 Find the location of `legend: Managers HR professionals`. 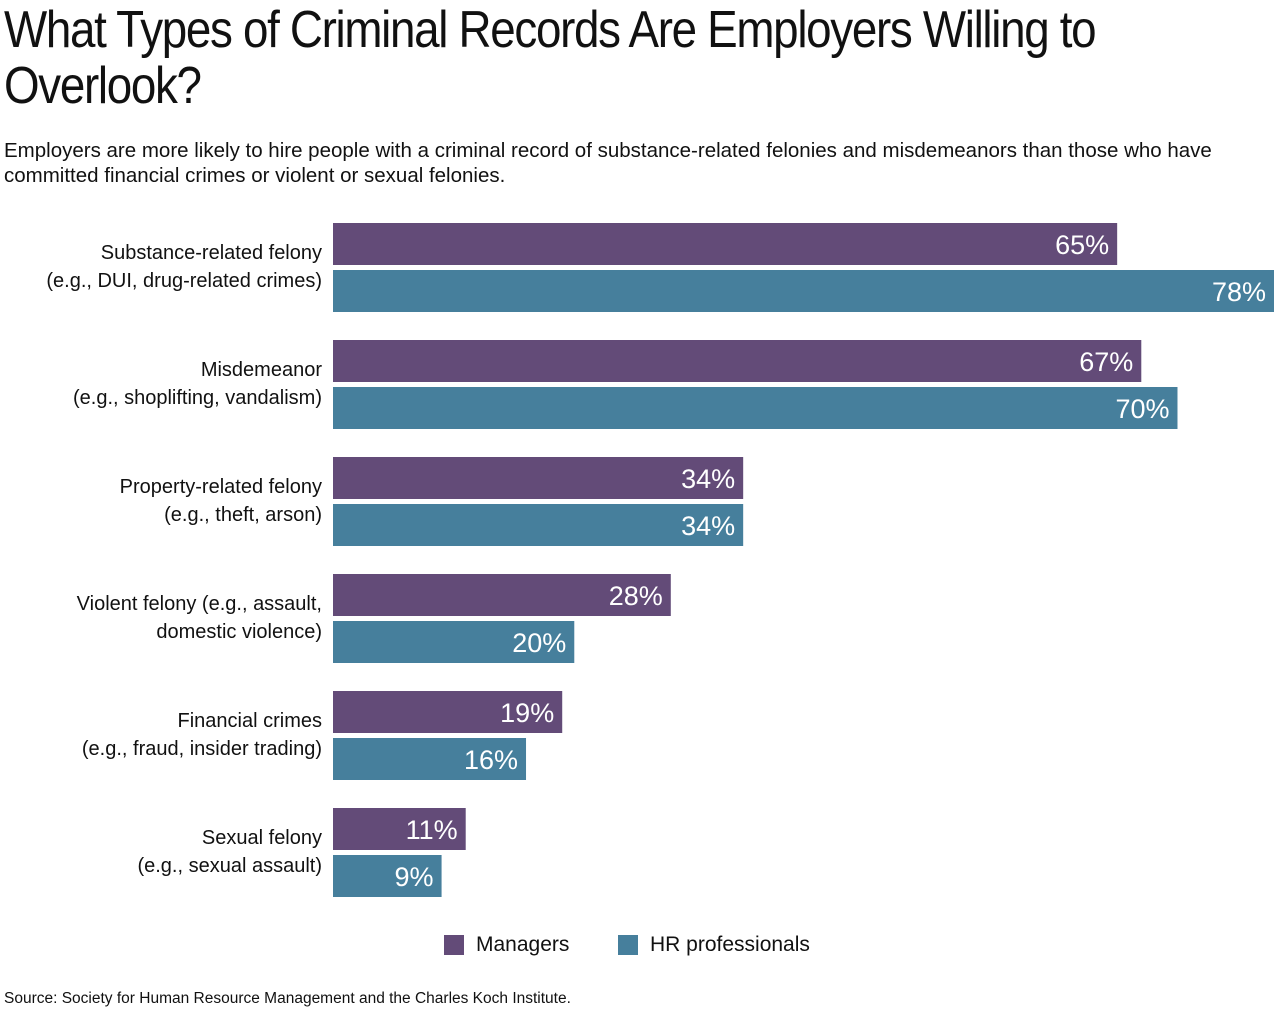

legend: Managers HR professionals is located at coordinates (640, 948).